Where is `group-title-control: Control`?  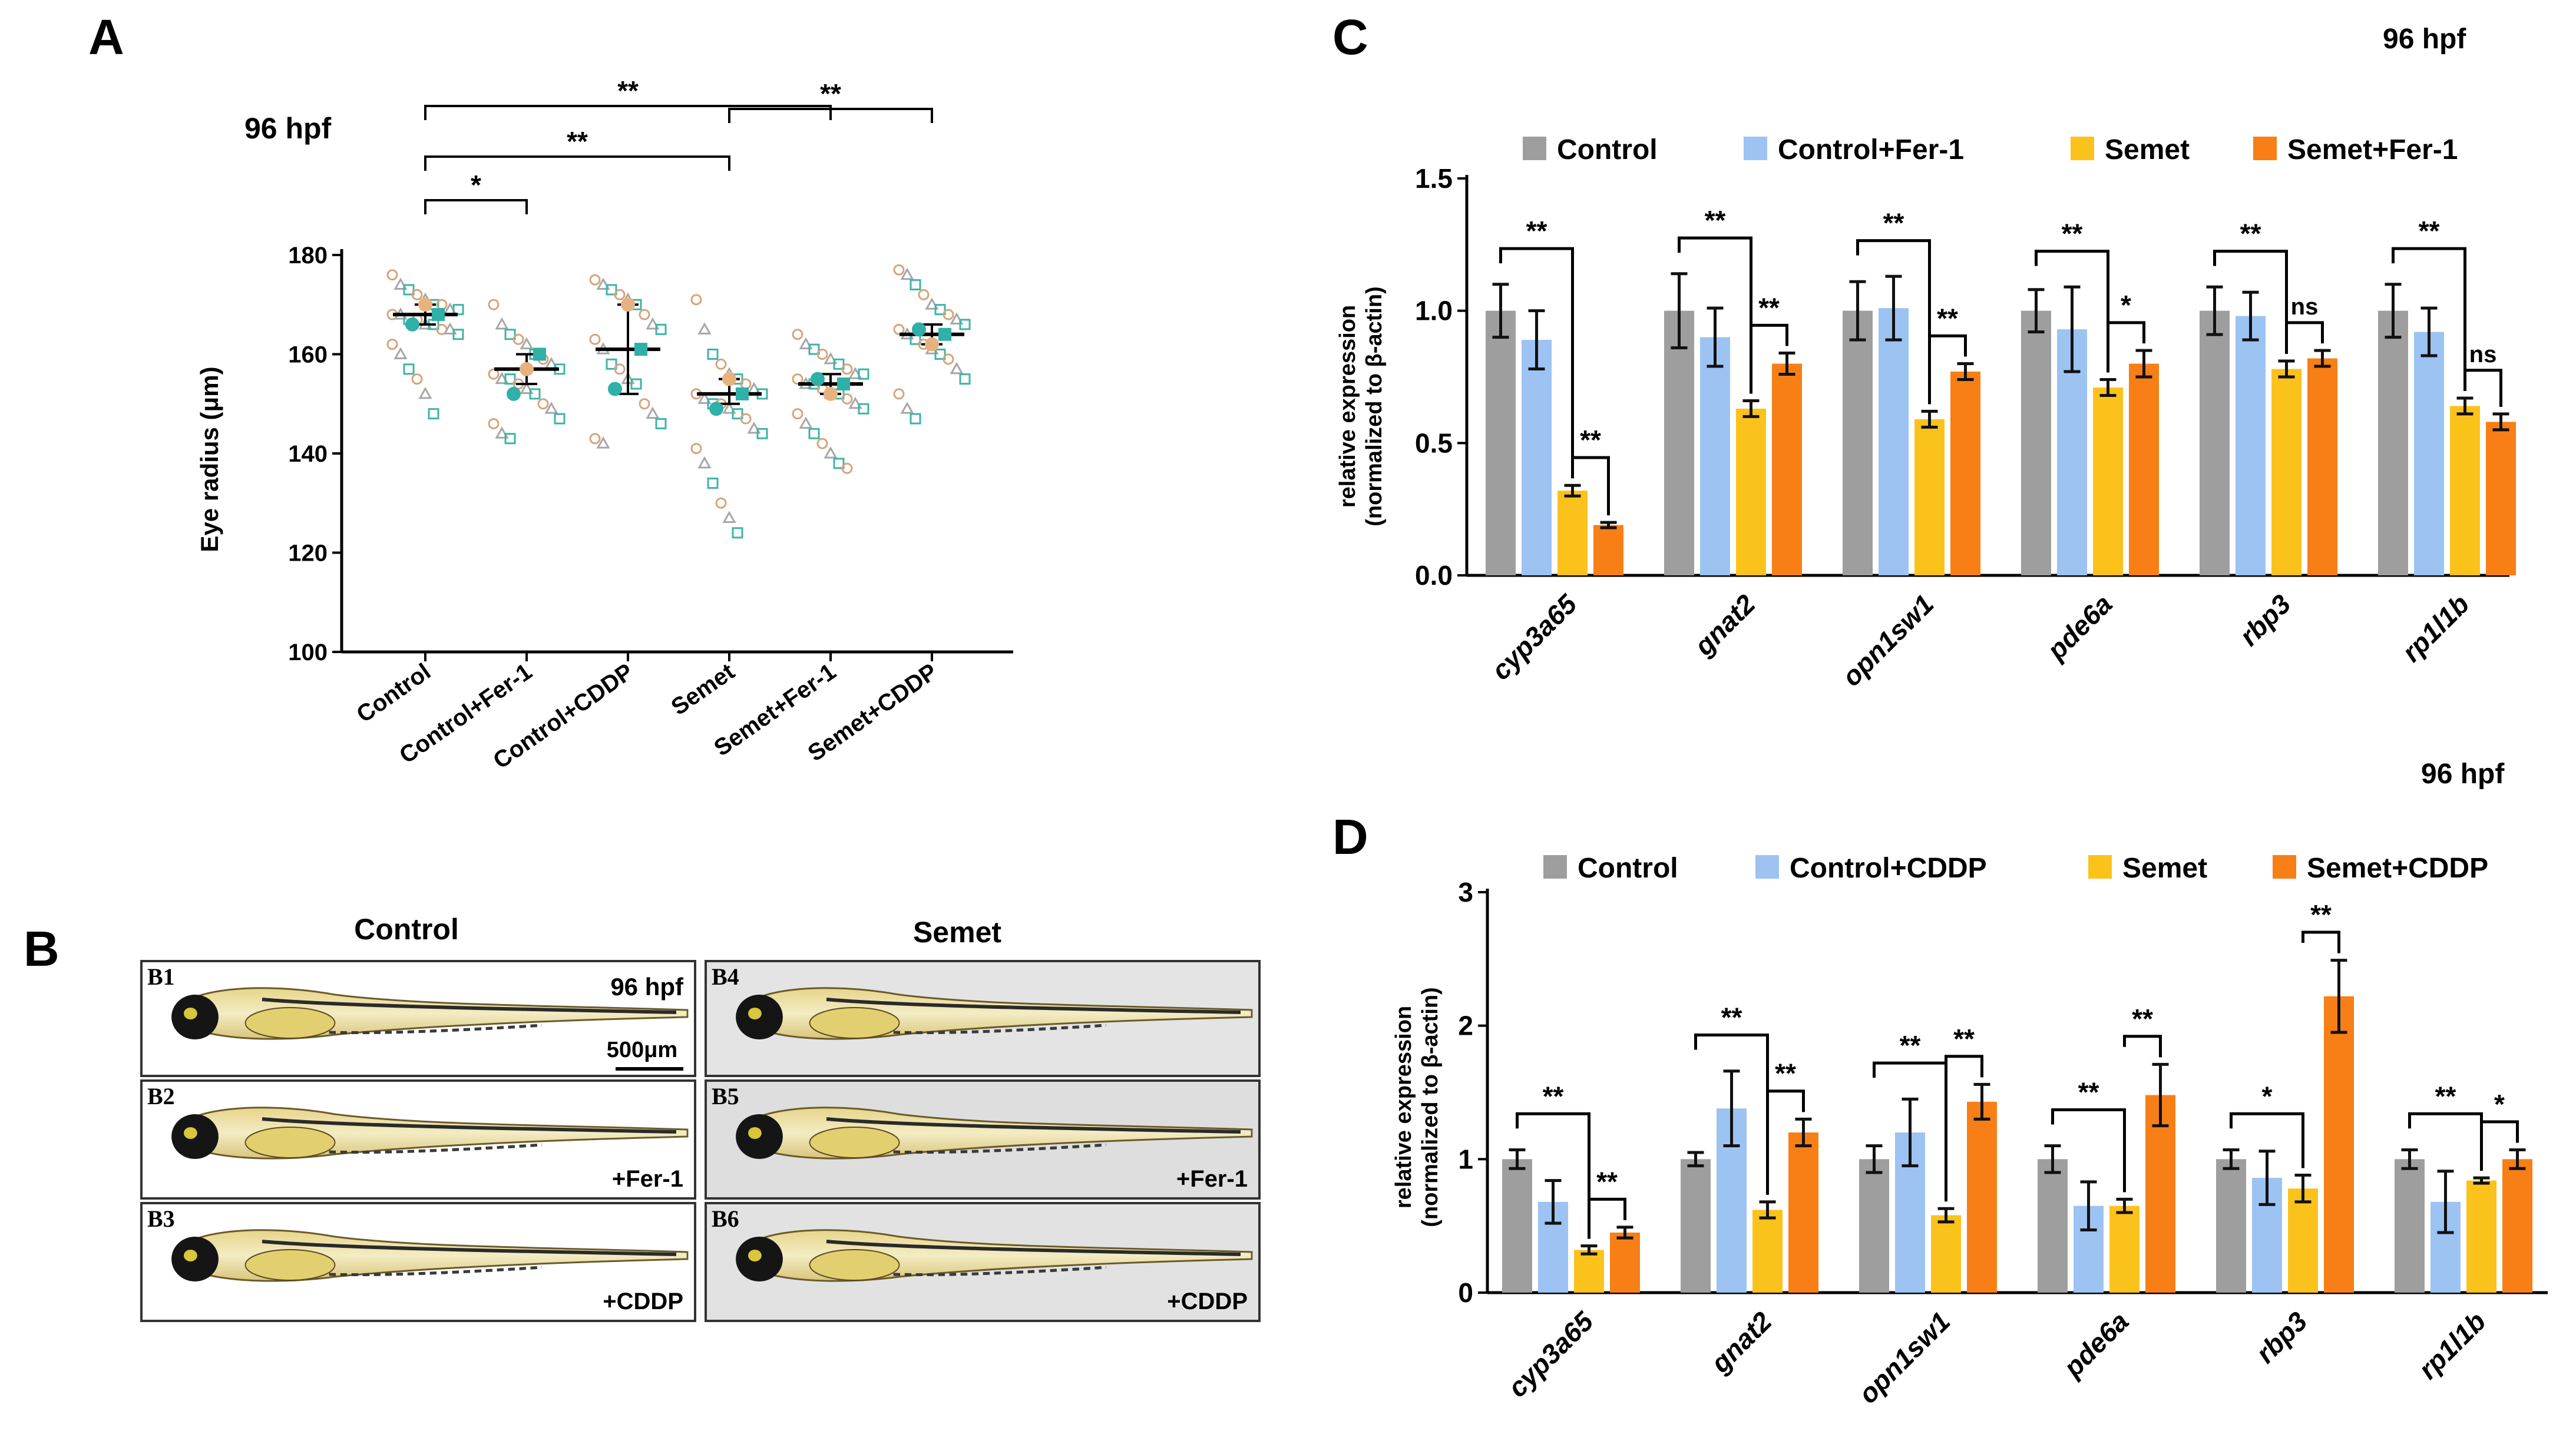
group-title-control: Control is located at coordinates (406, 929).